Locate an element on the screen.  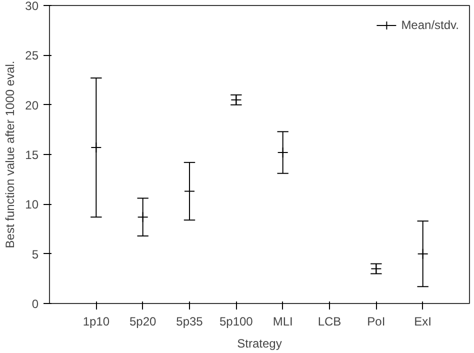
x-tick-label: MLI is located at coordinates (282, 321).